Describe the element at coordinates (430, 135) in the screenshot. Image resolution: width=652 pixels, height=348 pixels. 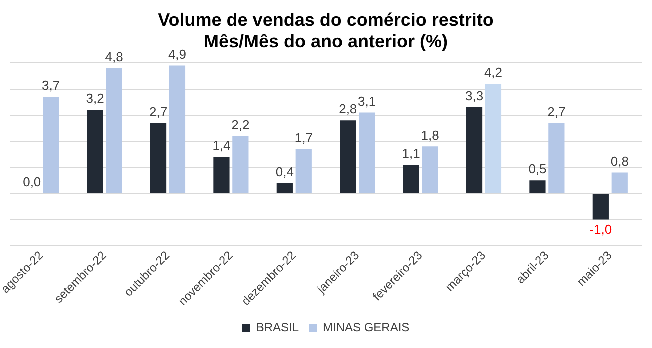
I see `data-label: 1,8` at that location.